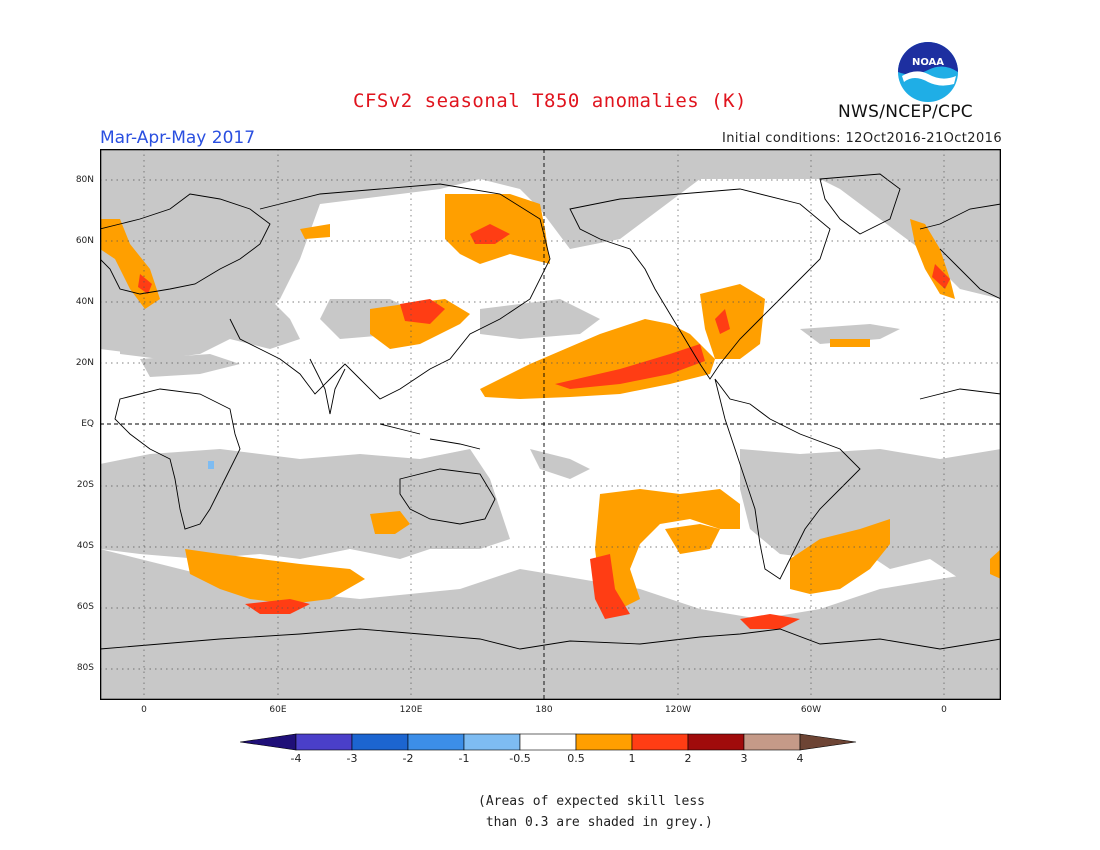 This screenshot has width=1100, height=850. What do you see at coordinates (800, 758) in the screenshot?
I see `colorbar-label: 4` at bounding box center [800, 758].